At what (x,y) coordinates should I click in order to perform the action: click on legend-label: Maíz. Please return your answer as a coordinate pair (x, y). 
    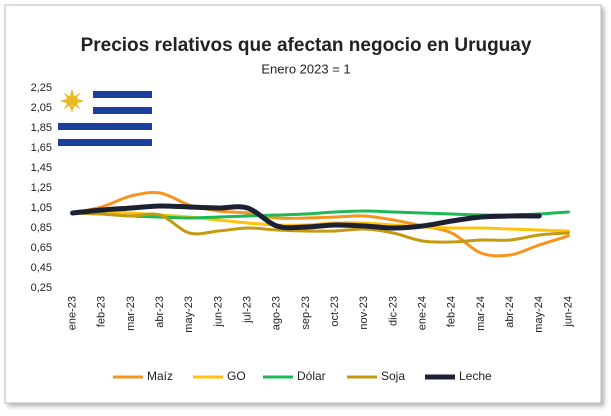
    Looking at the image, I should click on (160, 376).